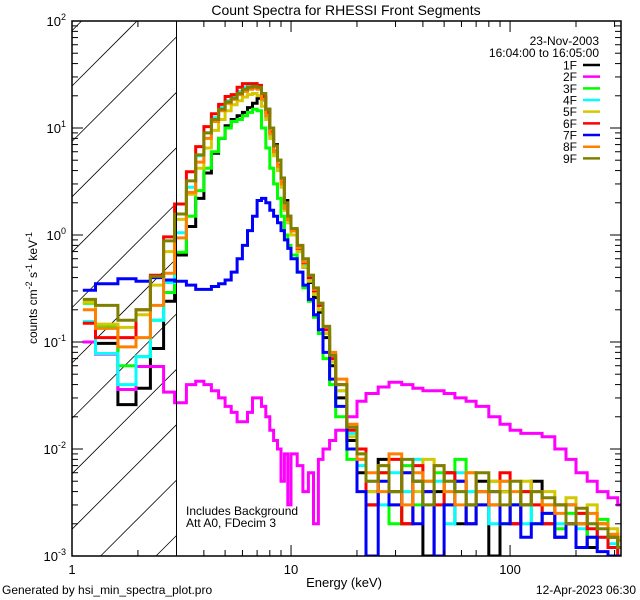 The height and width of the screenshot is (600, 640). I want to click on legend-item-4F: 4F, so click(581, 101).